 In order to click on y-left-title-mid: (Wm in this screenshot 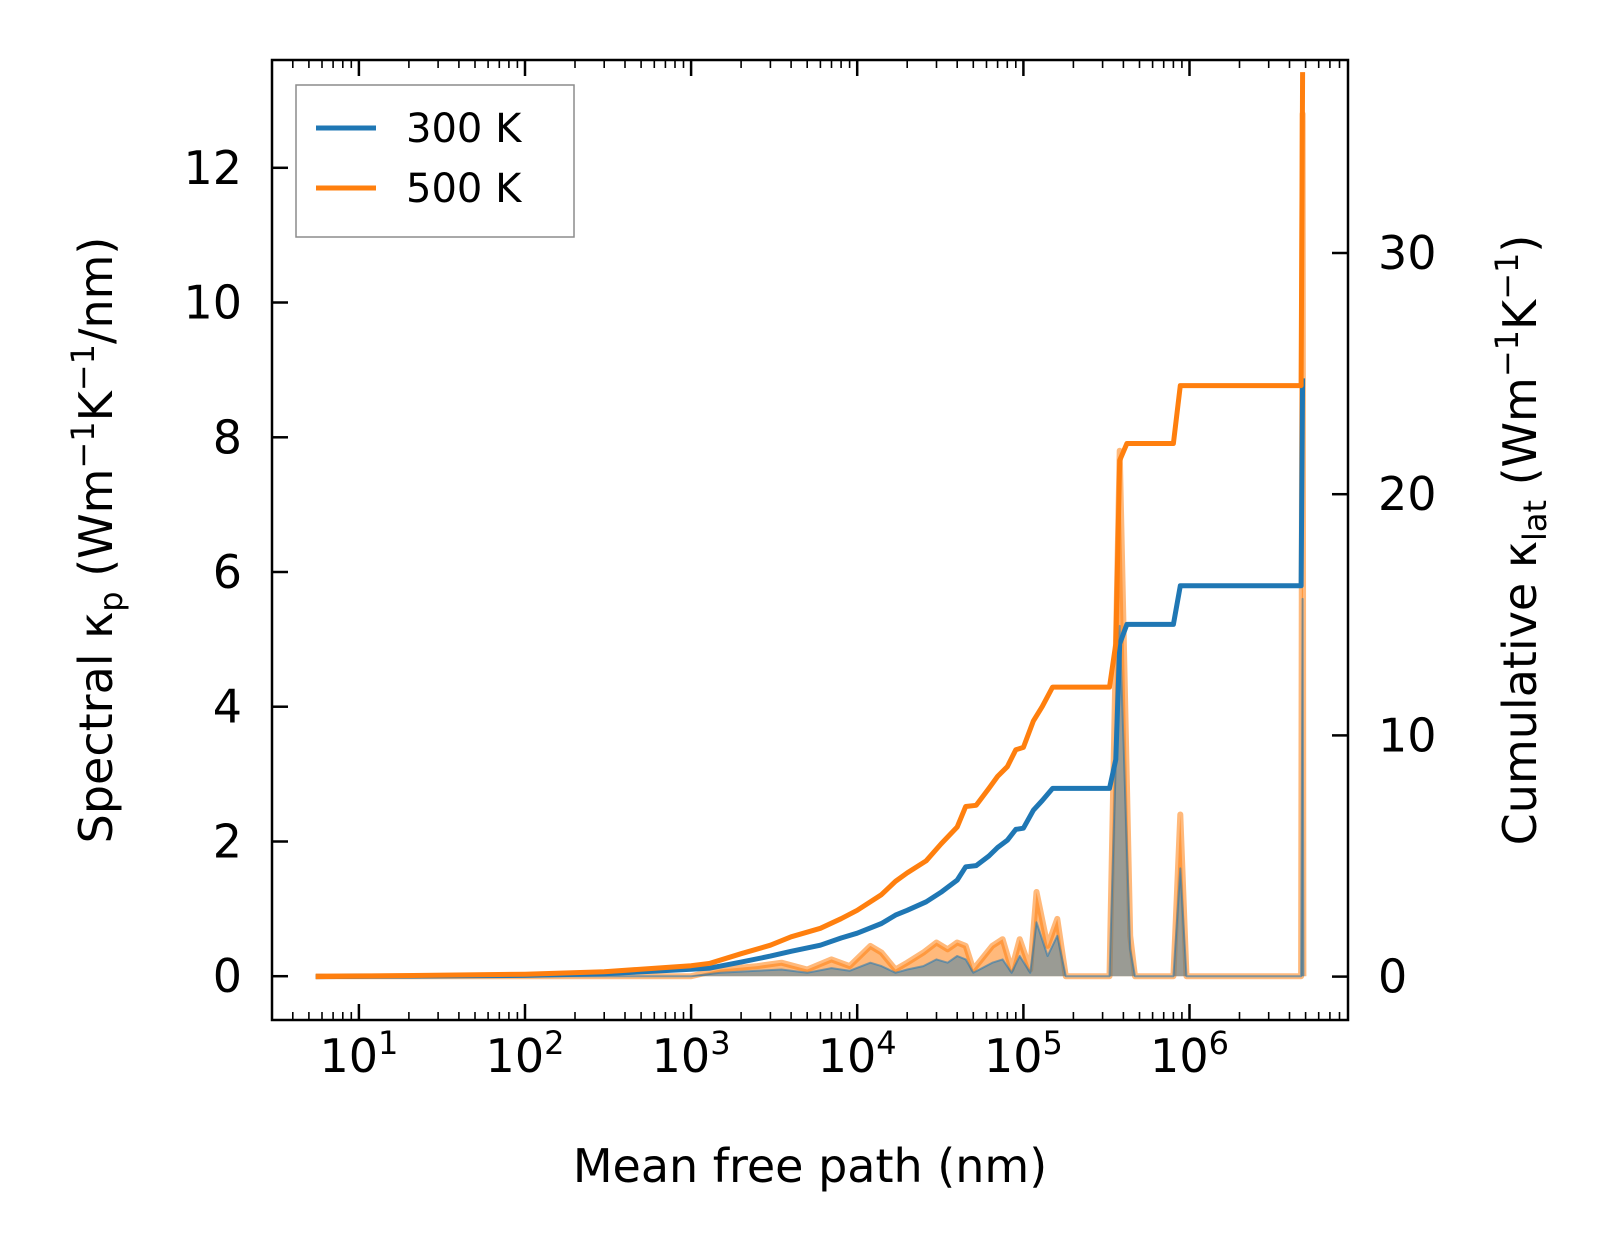, I will do `click(96, 530)`.